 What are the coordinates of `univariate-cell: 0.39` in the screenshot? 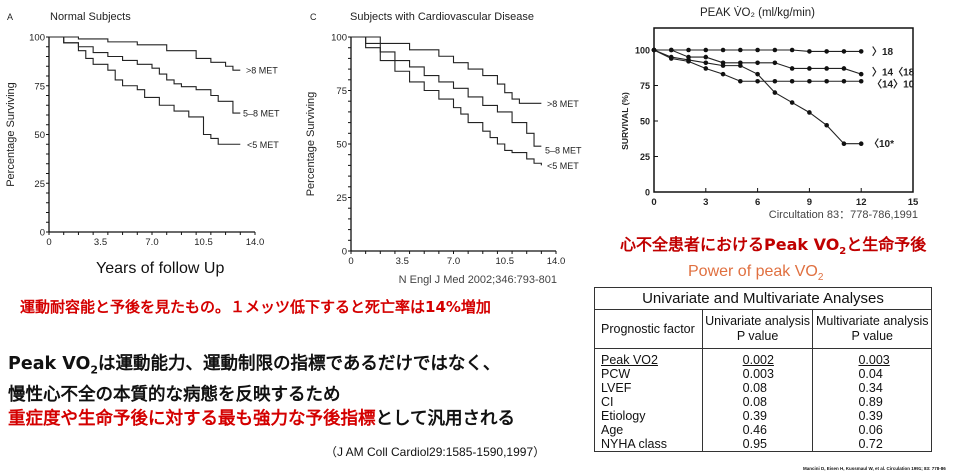 It's located at (757, 416).